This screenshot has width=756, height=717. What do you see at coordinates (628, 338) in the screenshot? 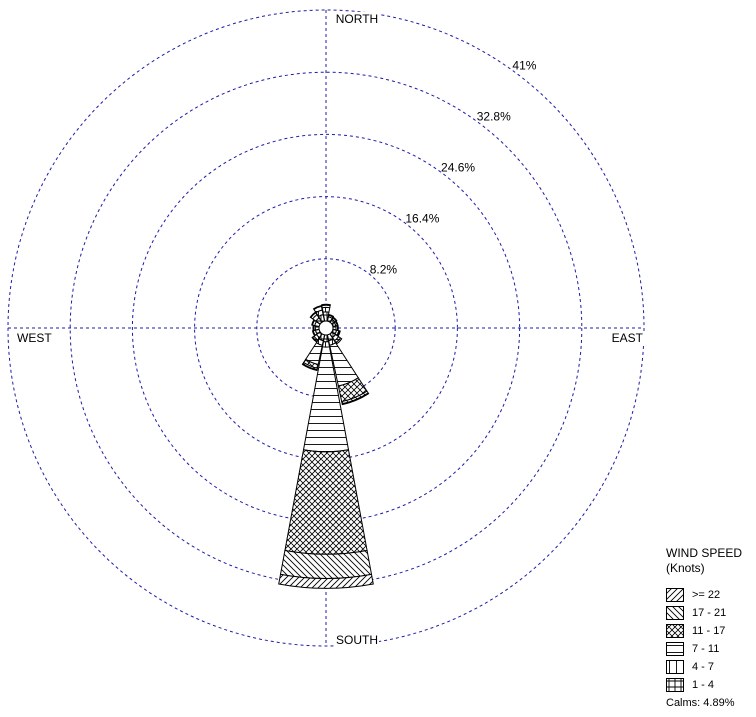
I see `direction-label-east: EAST` at bounding box center [628, 338].